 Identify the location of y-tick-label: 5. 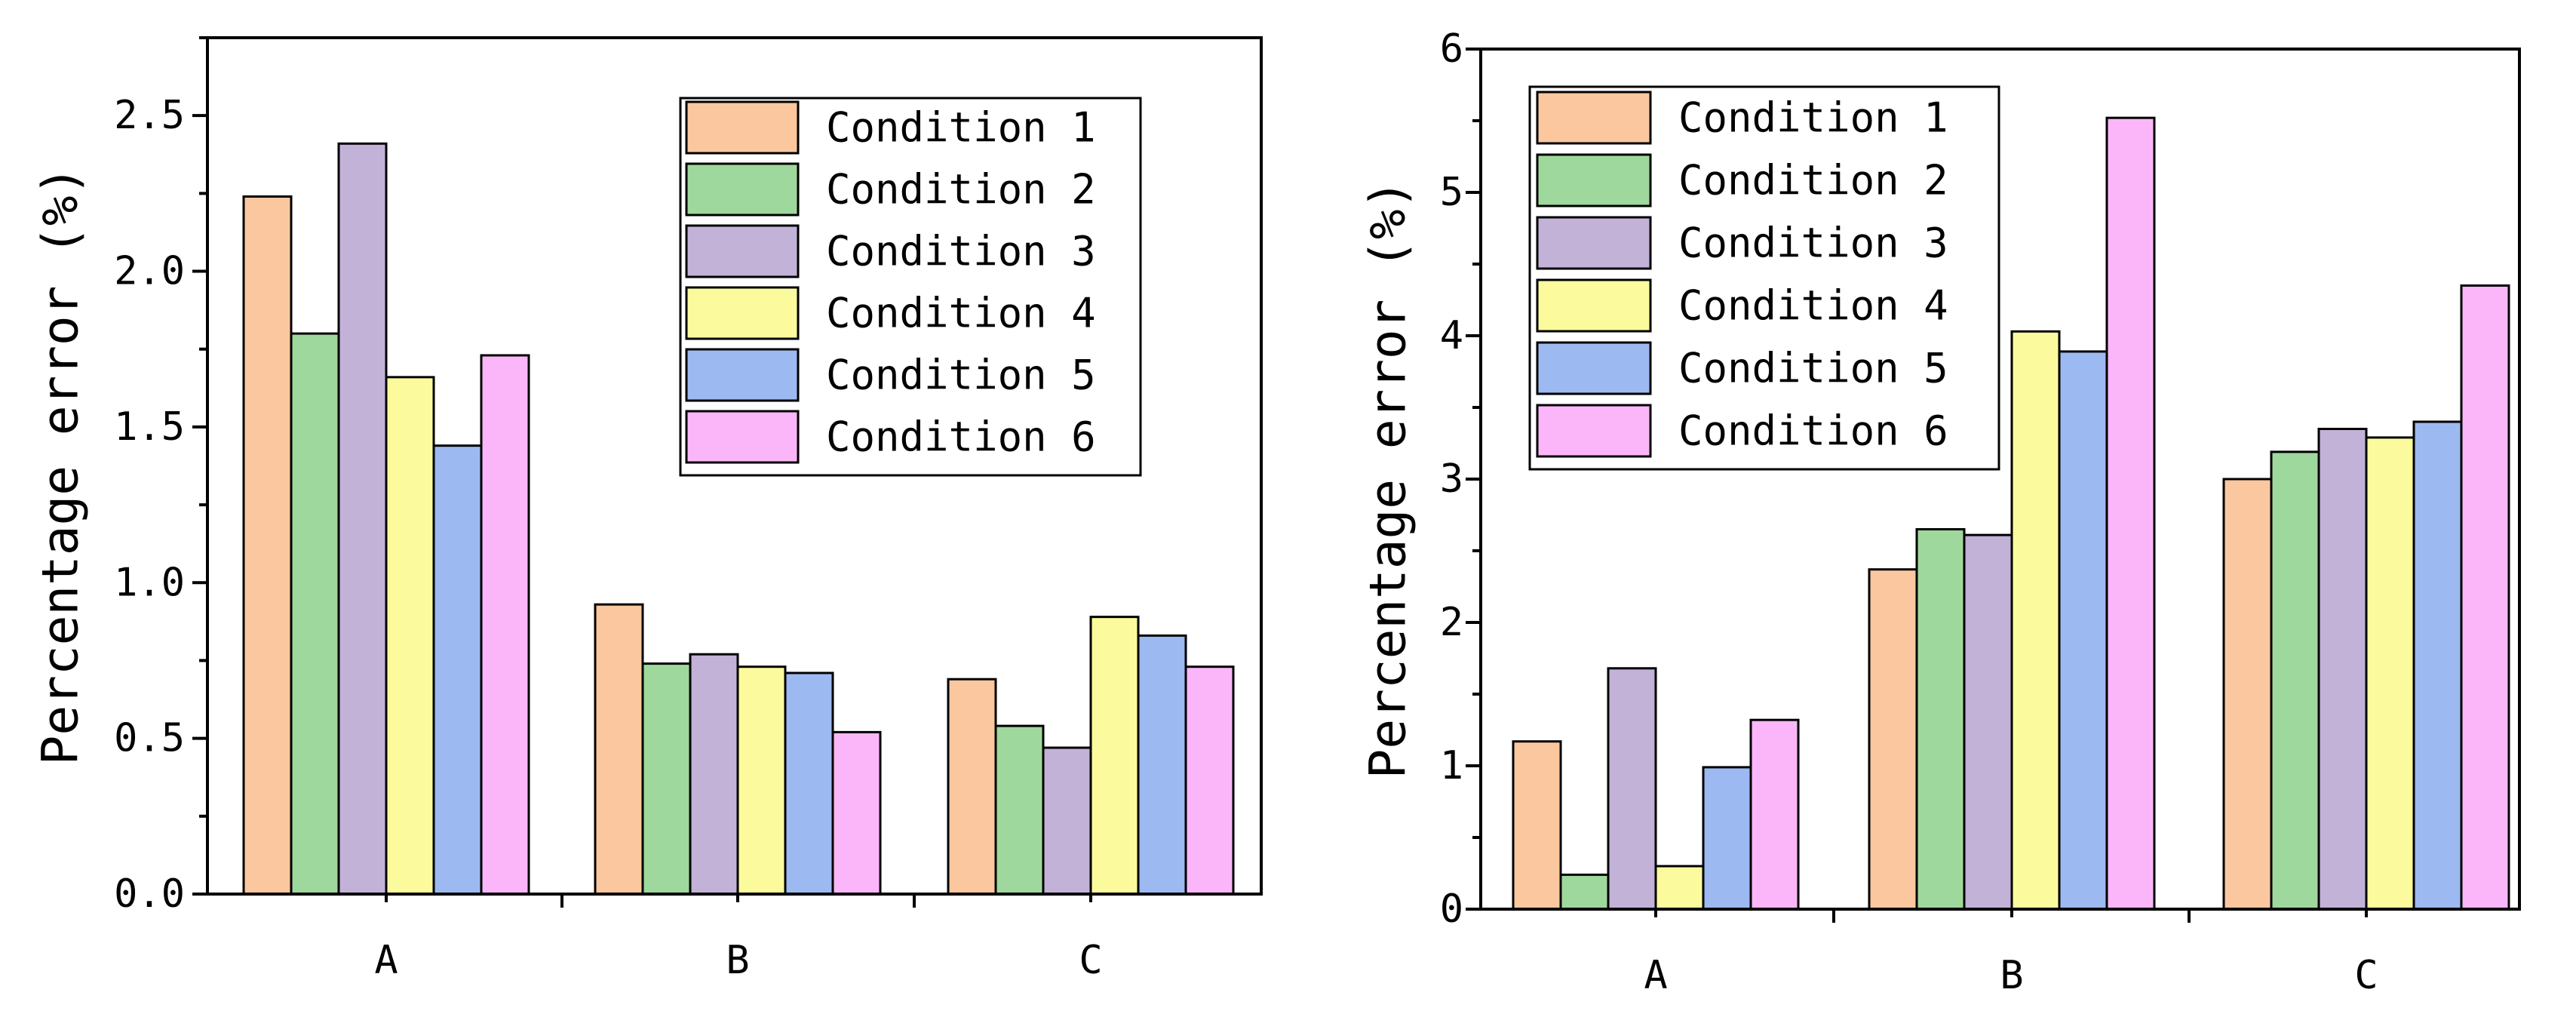
(1451, 192).